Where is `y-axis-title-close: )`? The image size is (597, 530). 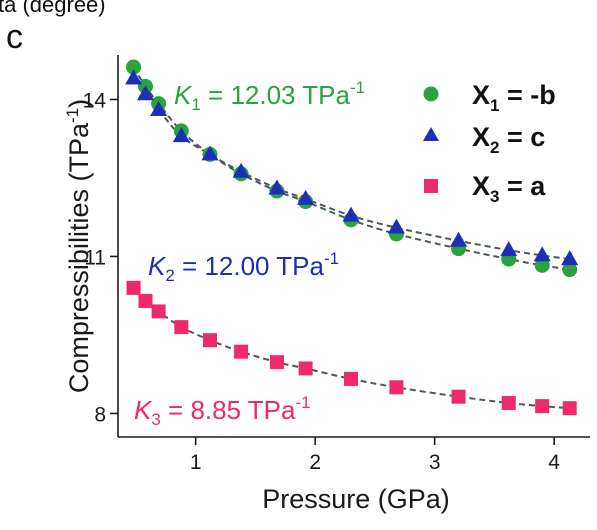
y-axis-title-close: ) is located at coordinates (79, 103).